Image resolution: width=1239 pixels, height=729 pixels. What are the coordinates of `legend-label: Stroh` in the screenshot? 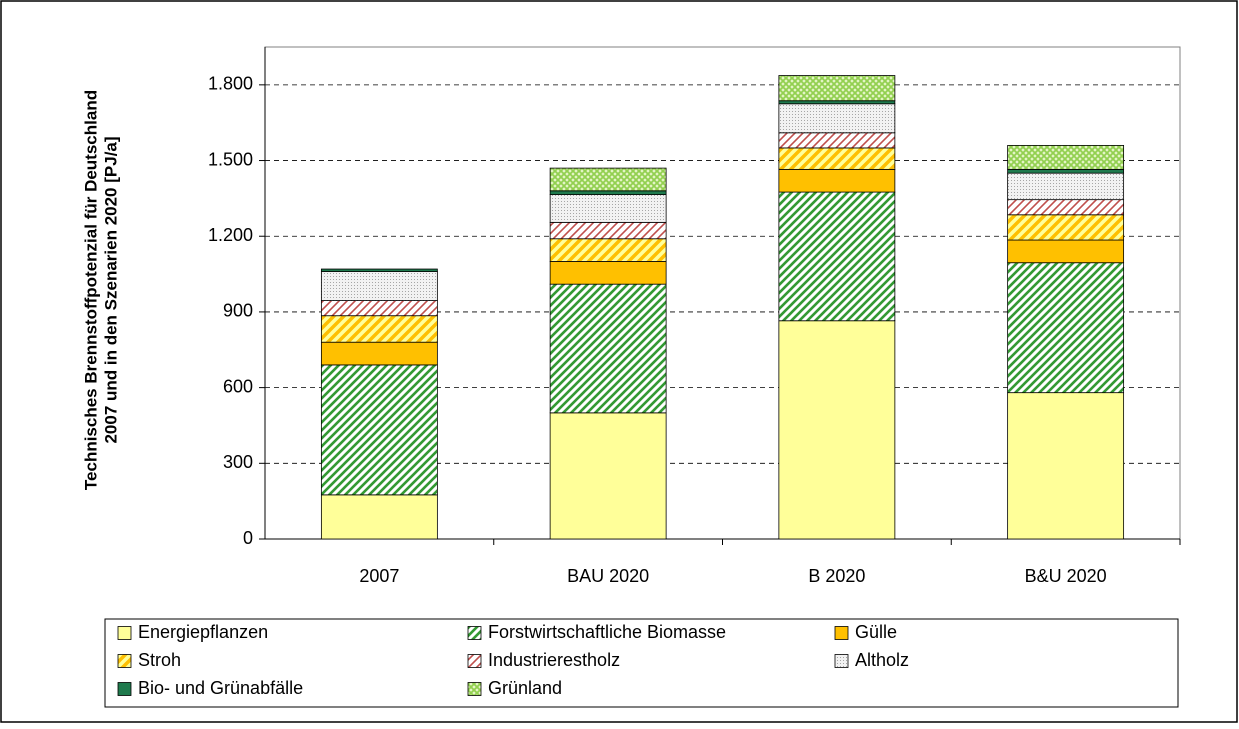 It's located at (159, 660).